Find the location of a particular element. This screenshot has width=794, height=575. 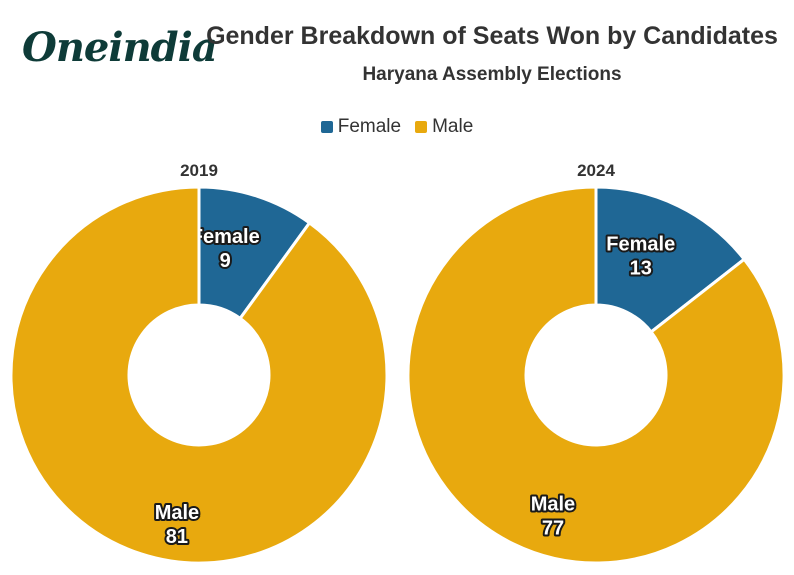

legend: Female Male is located at coordinates (397, 127).